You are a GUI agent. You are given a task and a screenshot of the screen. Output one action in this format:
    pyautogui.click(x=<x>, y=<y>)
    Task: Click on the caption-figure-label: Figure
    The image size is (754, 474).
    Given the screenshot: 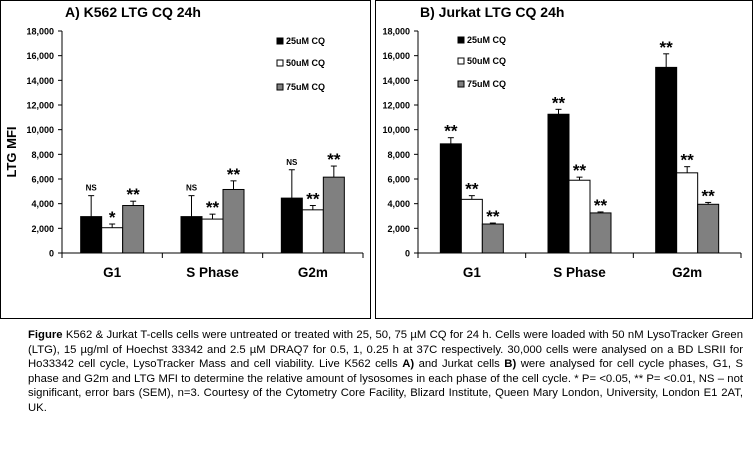 What is the action you would take?
    pyautogui.click(x=45, y=335)
    